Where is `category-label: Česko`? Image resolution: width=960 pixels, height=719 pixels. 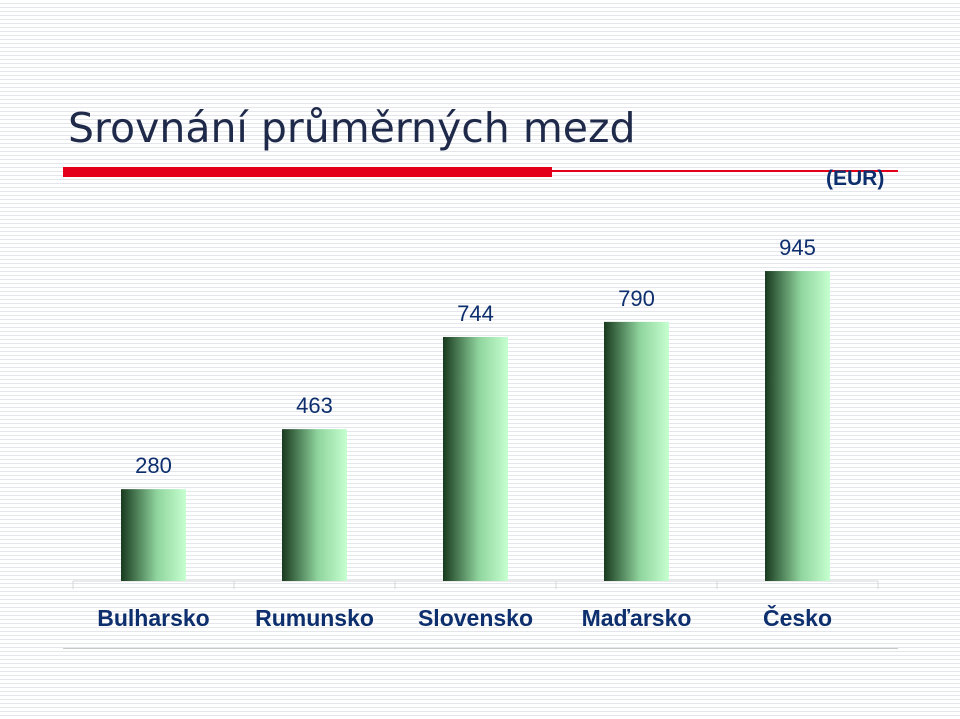
category-label: Česko is located at coordinates (797, 617).